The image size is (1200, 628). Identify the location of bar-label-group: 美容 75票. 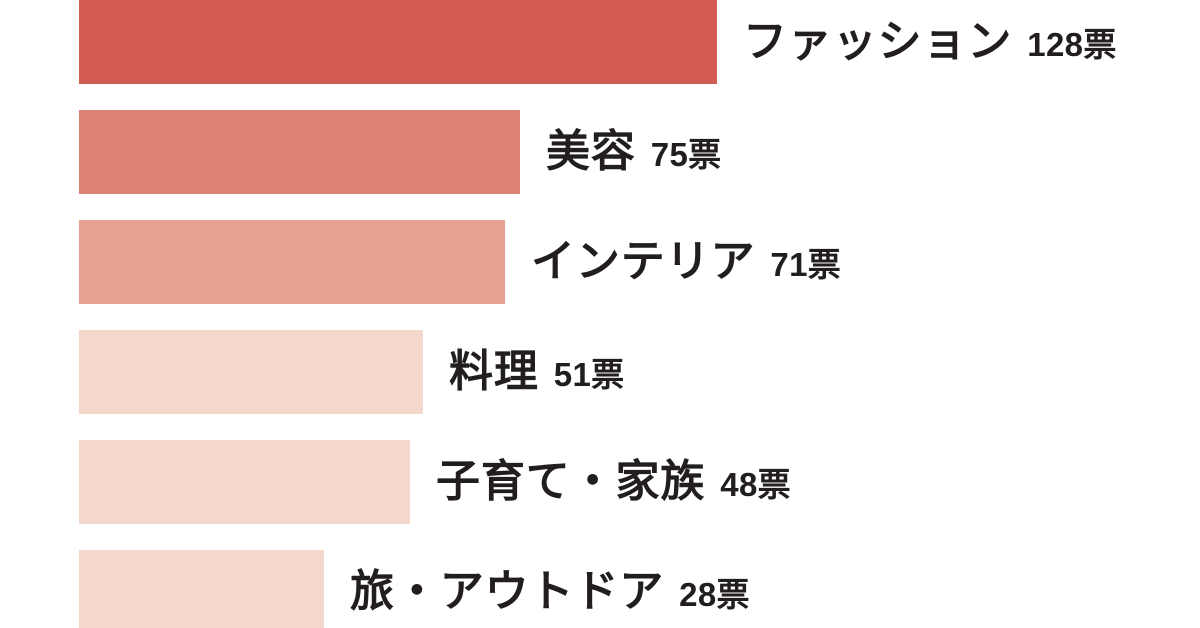
(633, 152).